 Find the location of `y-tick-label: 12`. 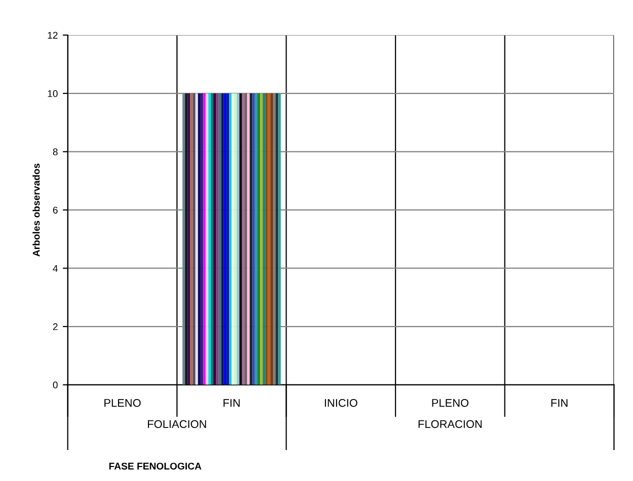

y-tick-label: 12 is located at coordinates (53, 35).